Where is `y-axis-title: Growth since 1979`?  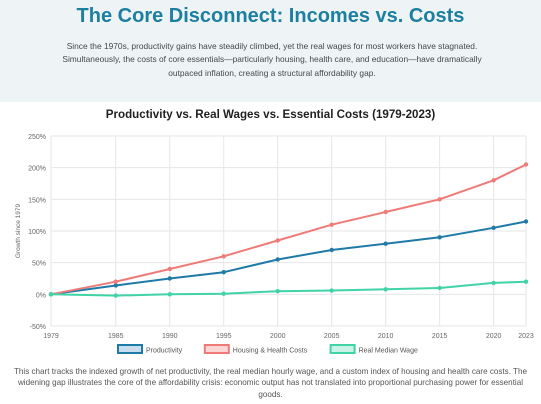 y-axis-title: Growth since 1979 is located at coordinates (18, 231).